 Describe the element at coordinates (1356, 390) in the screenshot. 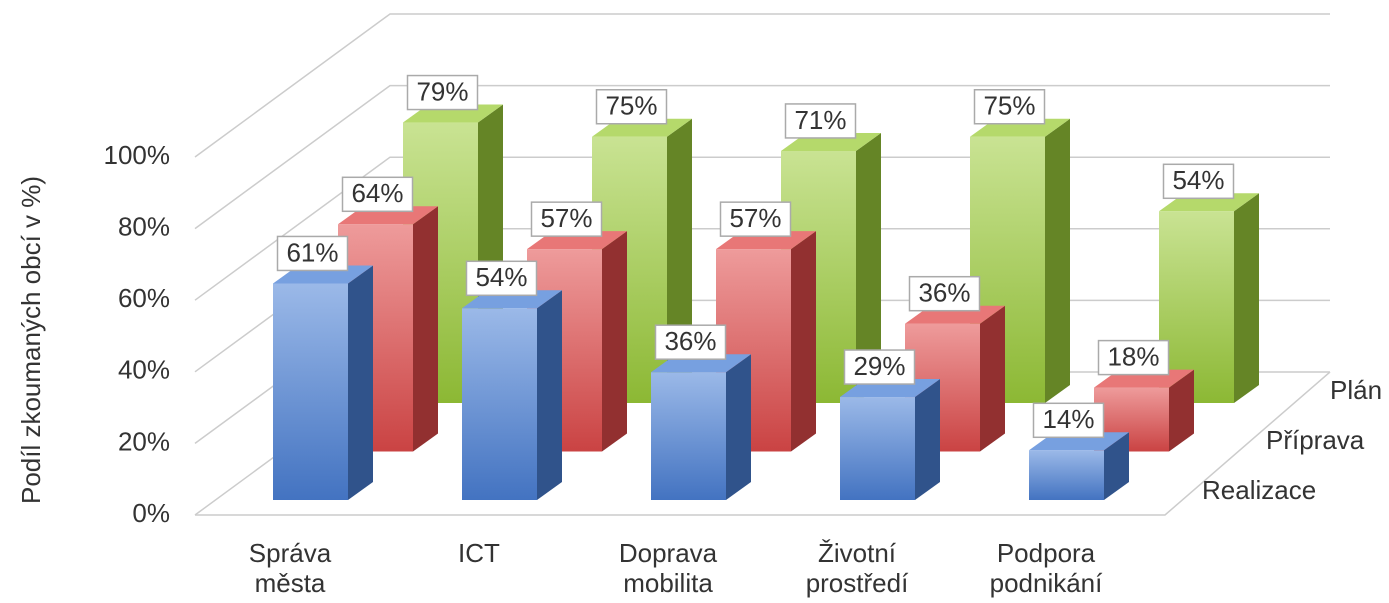

I see `legend-label: Plán` at that location.